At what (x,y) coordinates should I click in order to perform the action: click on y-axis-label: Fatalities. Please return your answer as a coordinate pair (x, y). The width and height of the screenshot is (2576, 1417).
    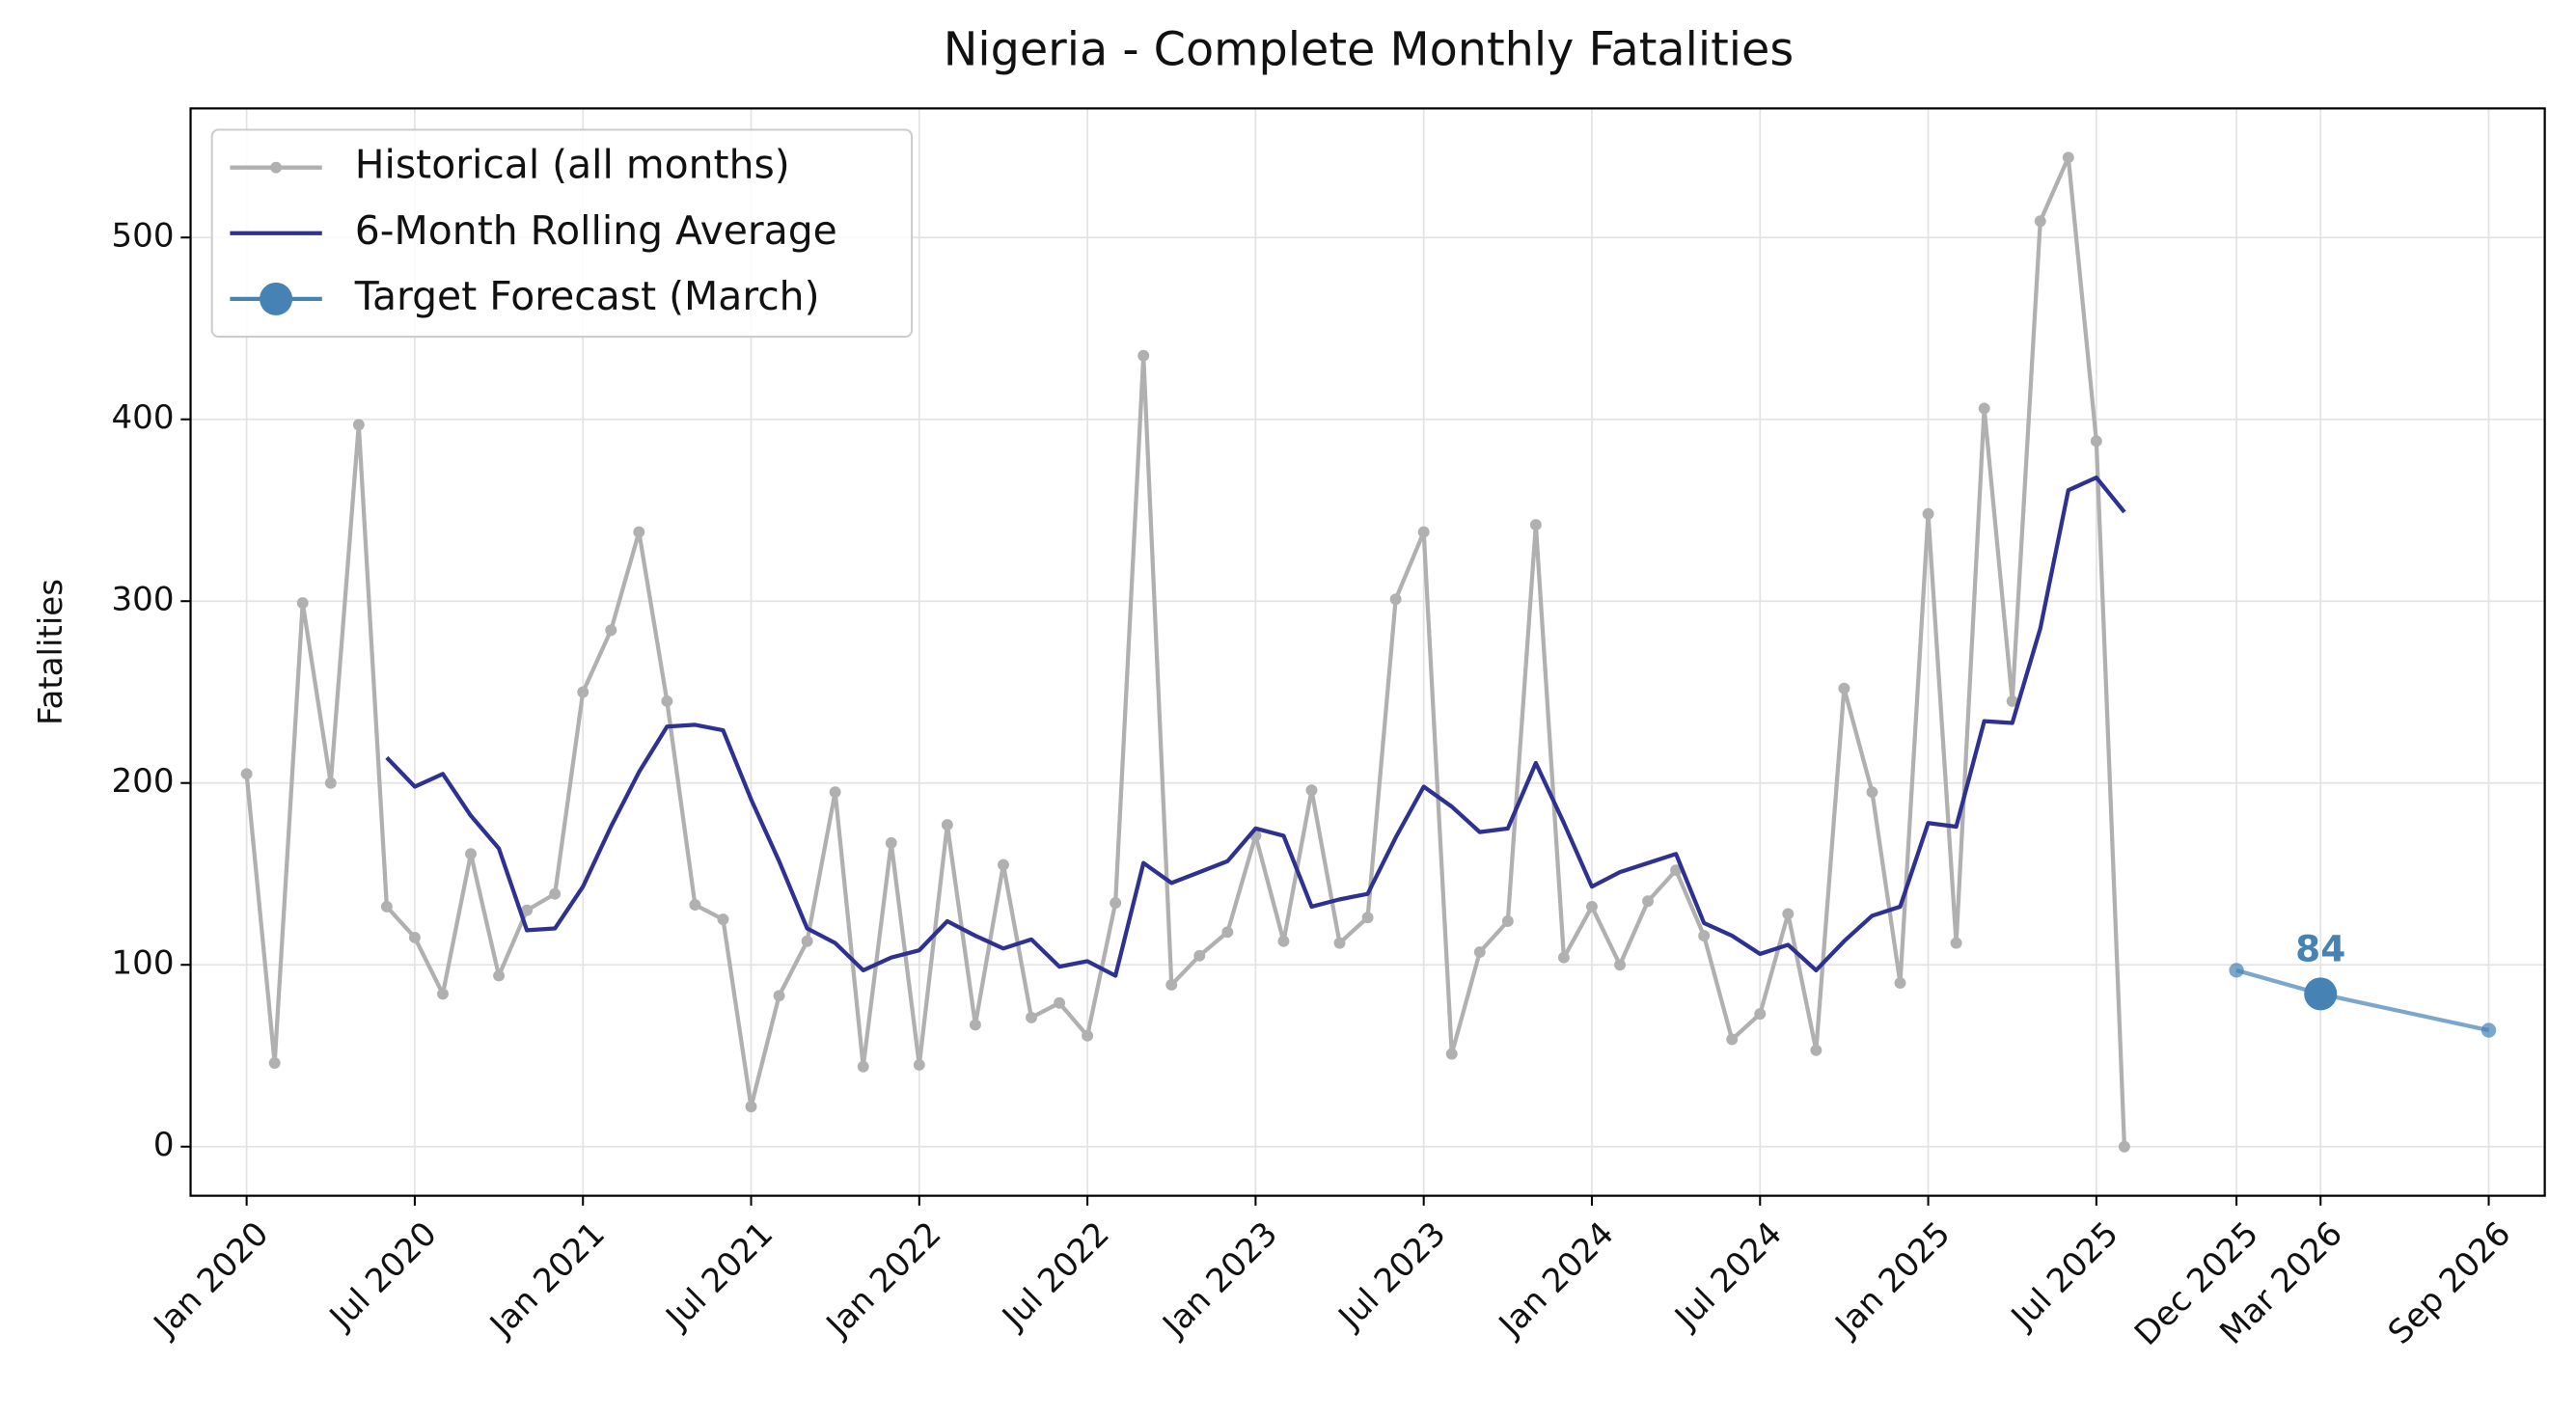
    Looking at the image, I should click on (51, 652).